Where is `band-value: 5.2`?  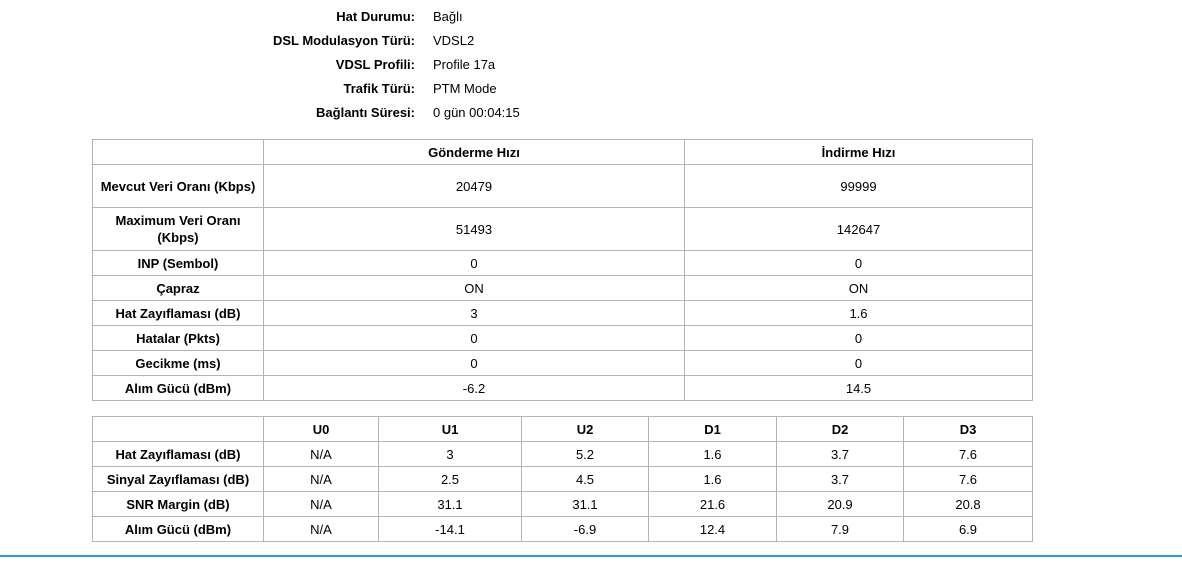
band-value: 5.2 is located at coordinates (585, 454).